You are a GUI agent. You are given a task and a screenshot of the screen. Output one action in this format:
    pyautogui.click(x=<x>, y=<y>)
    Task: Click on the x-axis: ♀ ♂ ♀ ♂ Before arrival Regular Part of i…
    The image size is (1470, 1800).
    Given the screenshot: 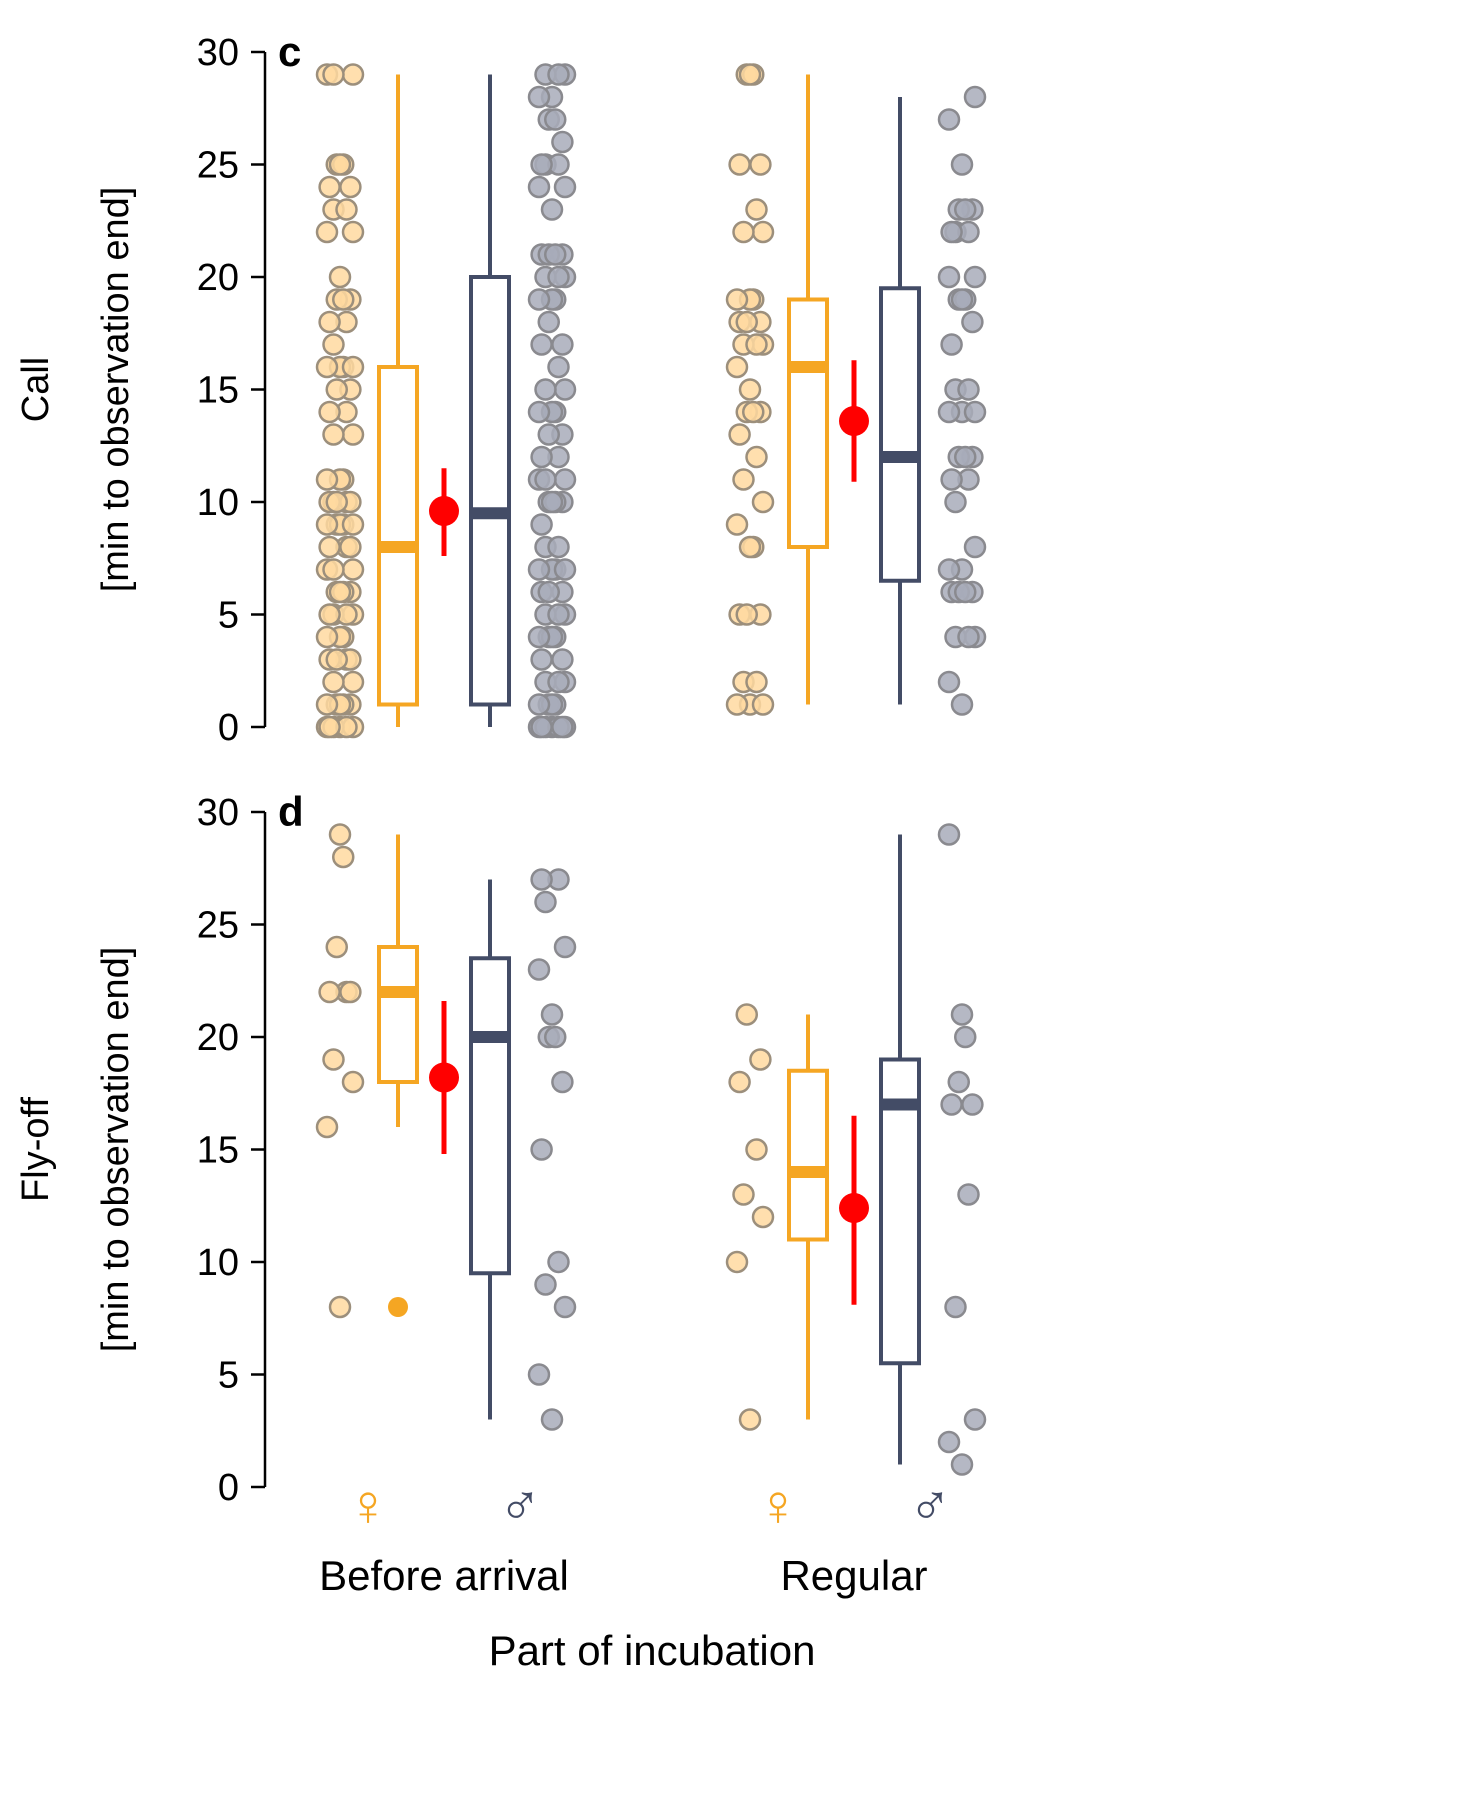 What is the action you would take?
    pyautogui.click(x=635, y=1573)
    